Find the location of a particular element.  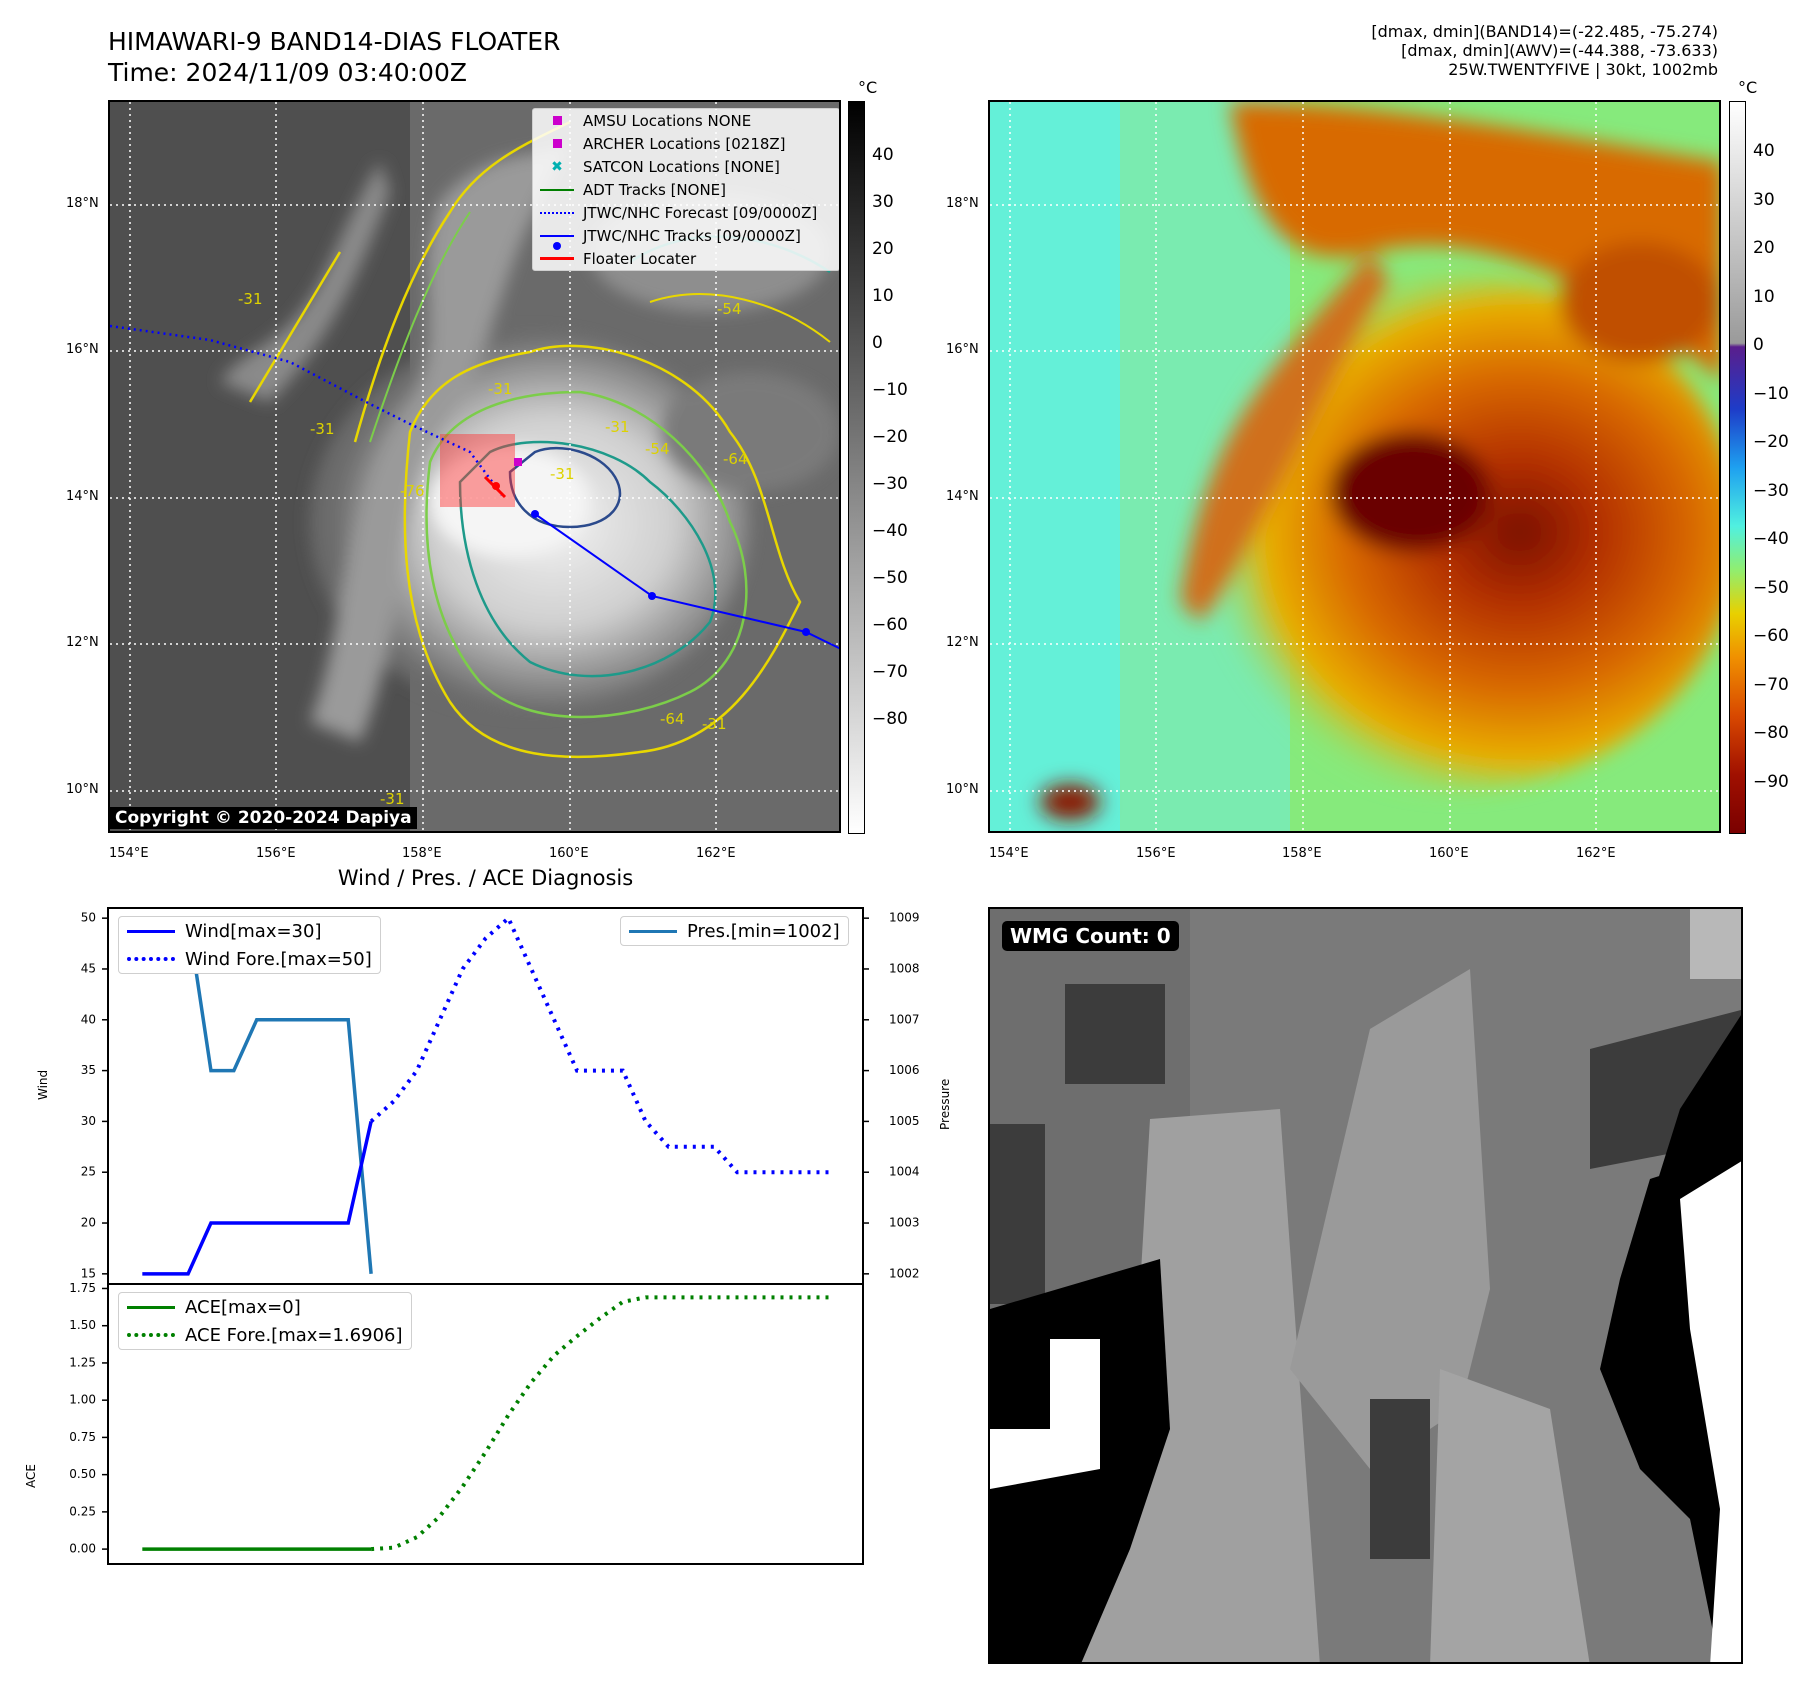

legend-satcon: ✖ SATCON Locations [NONE] is located at coordinates (686, 166).